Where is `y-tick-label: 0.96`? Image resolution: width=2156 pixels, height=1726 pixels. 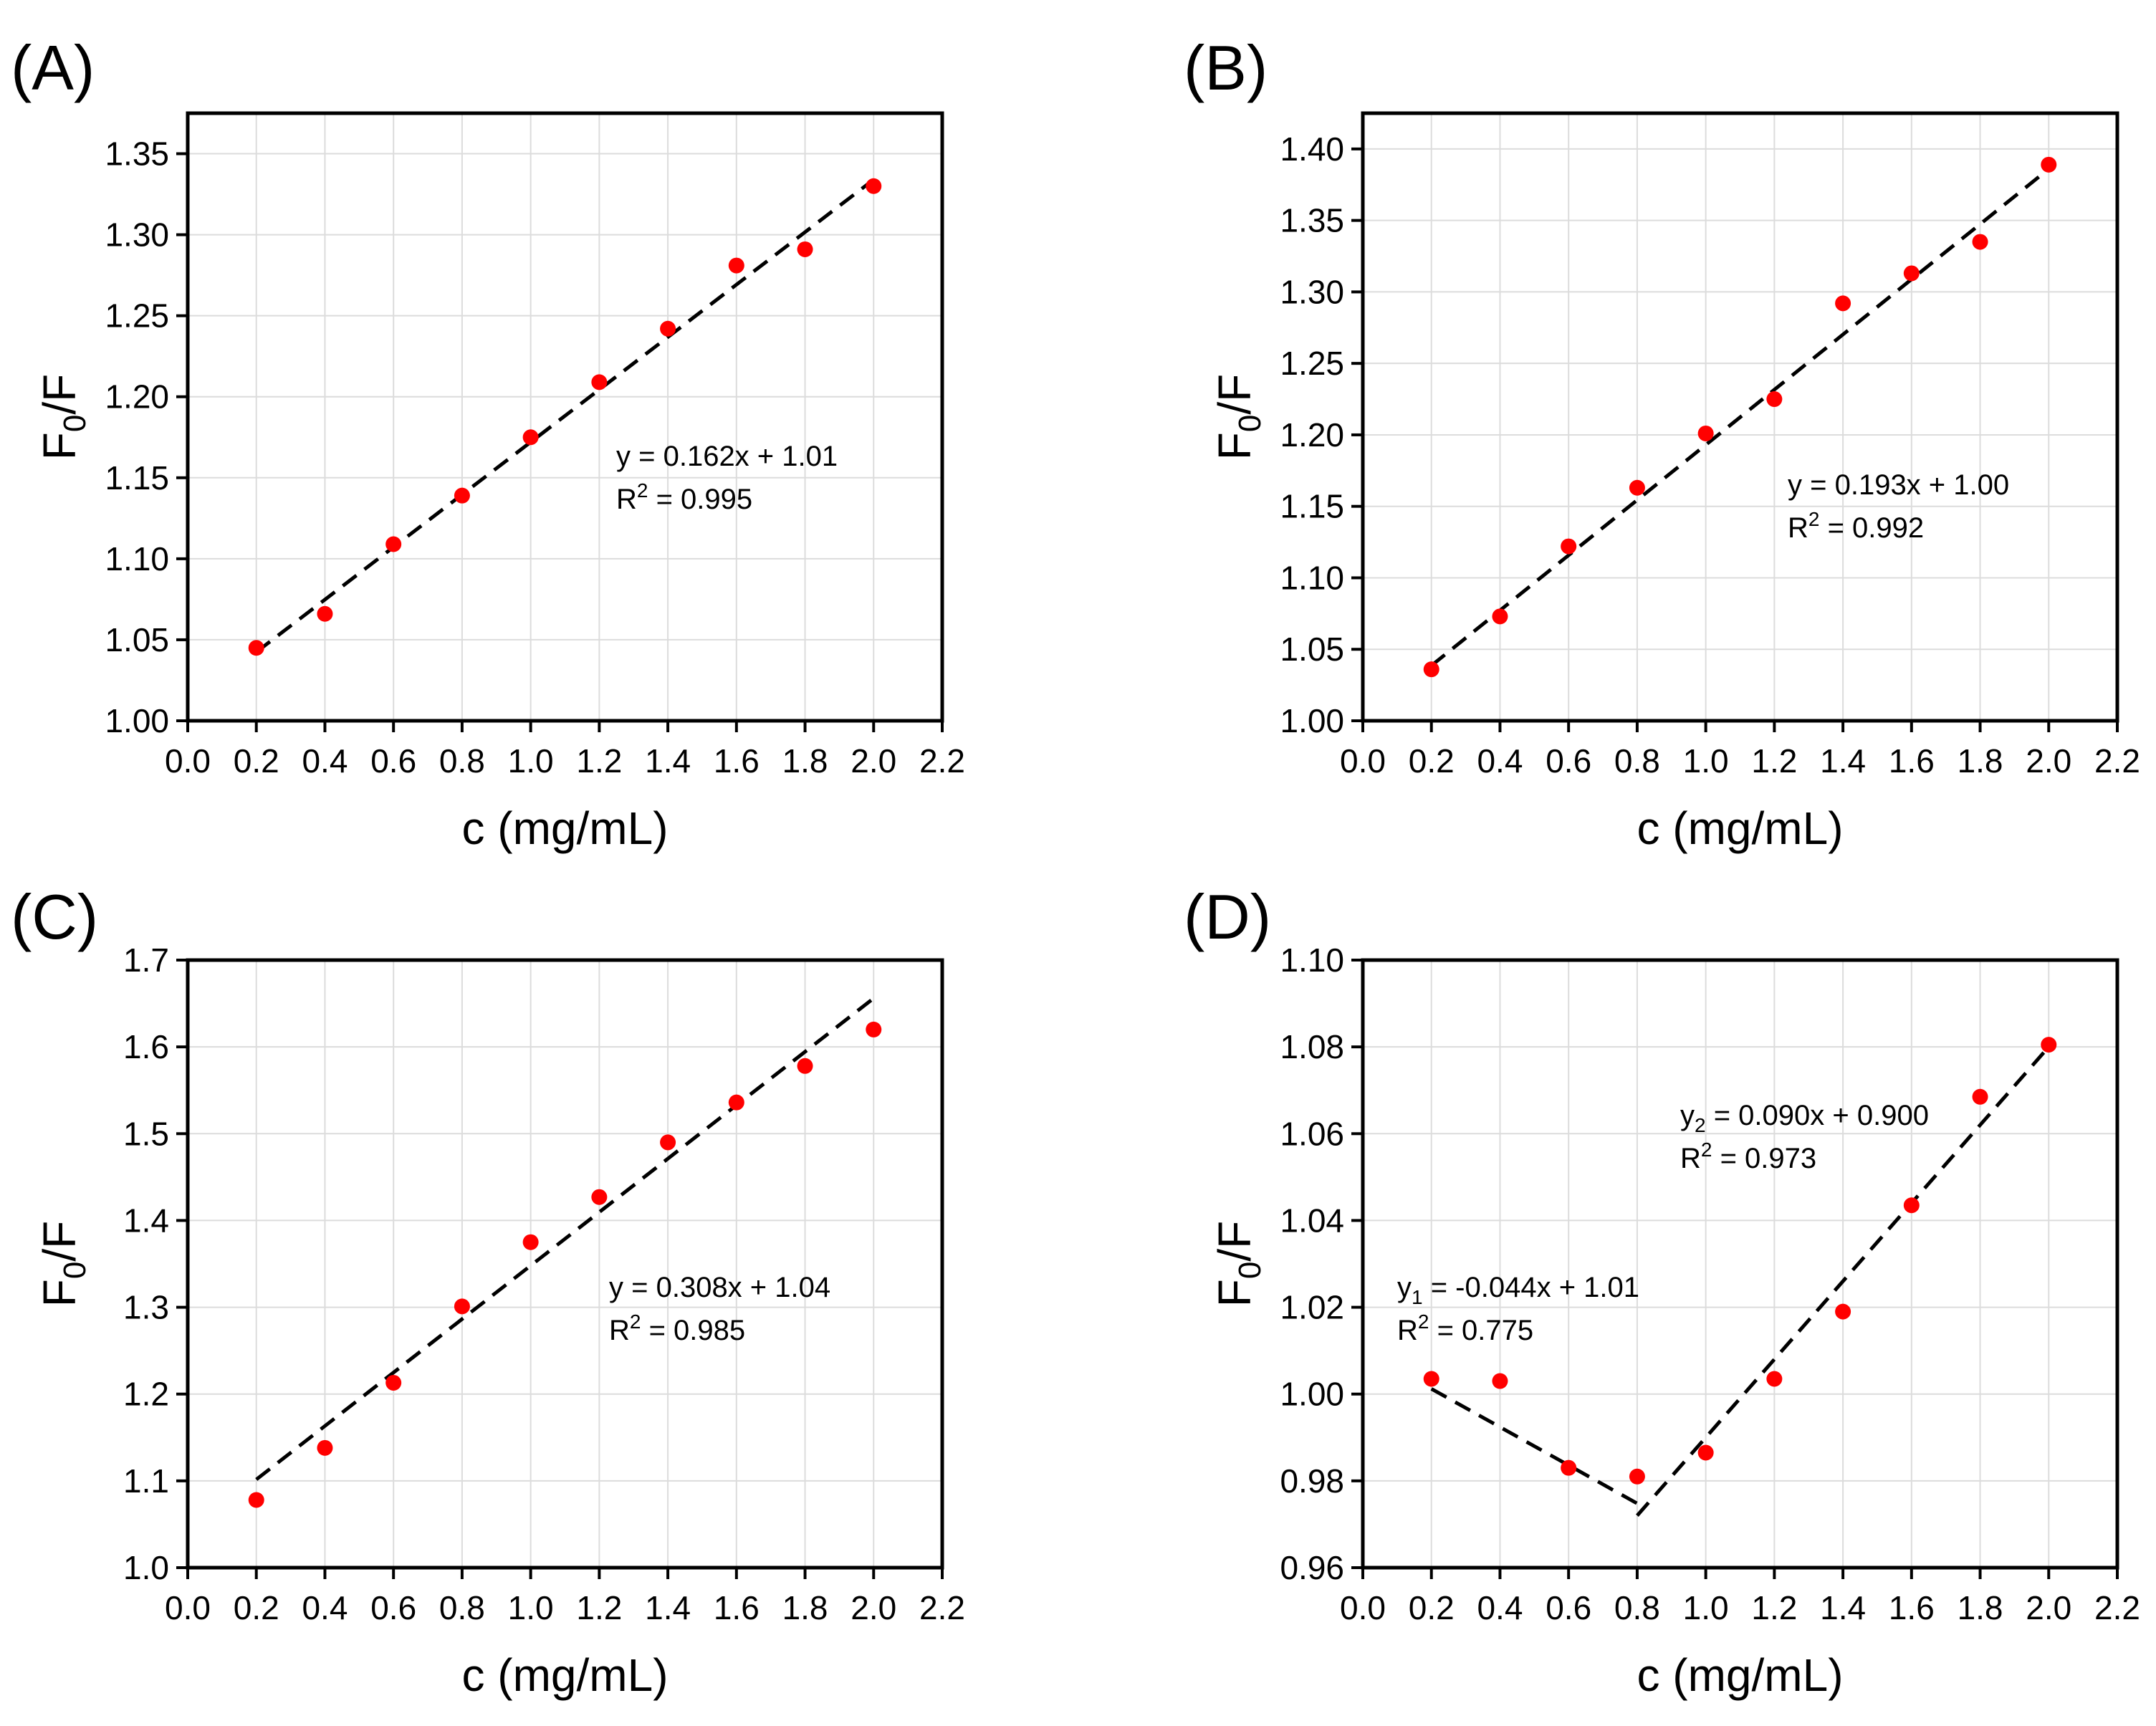
y-tick-label: 0.96 is located at coordinates (1312, 1568).